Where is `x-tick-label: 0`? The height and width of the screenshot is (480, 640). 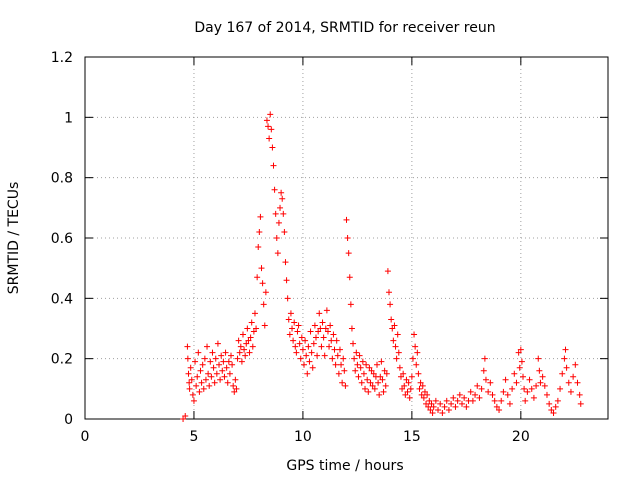
x-tick-label: 0 is located at coordinates (85, 437).